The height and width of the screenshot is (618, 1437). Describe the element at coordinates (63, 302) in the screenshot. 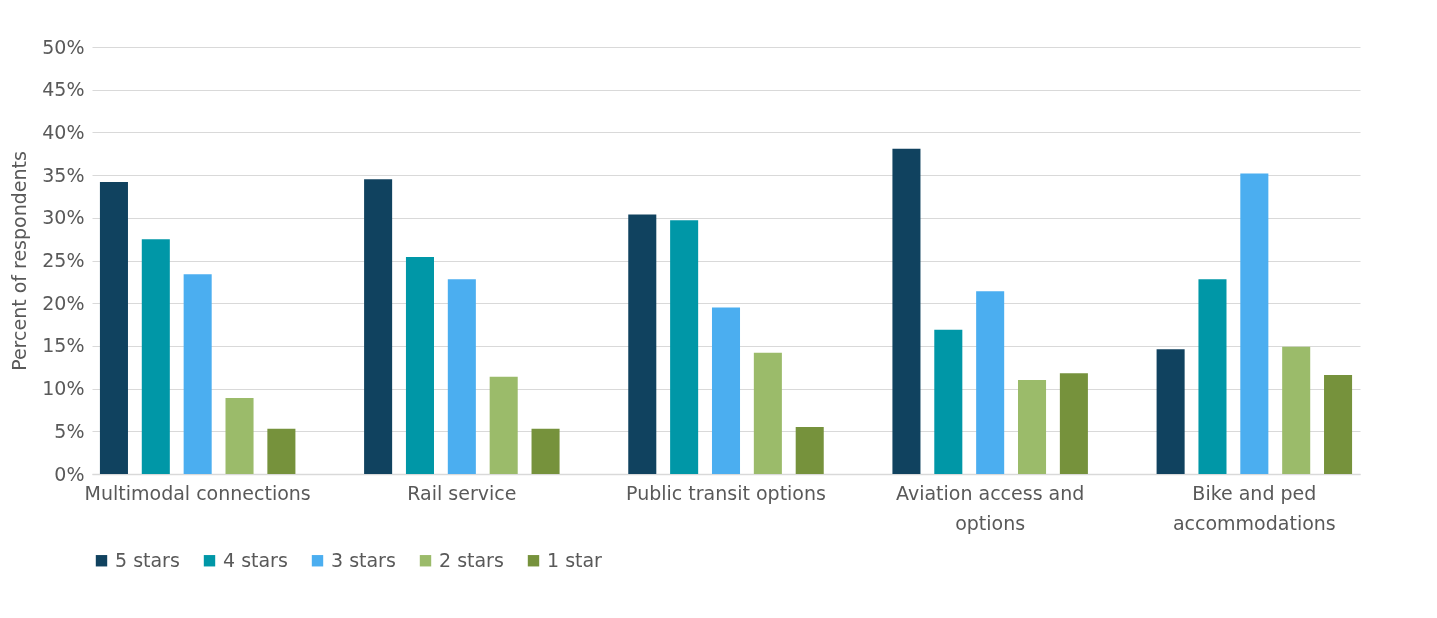

I see `y-tick-label: 20%` at that location.